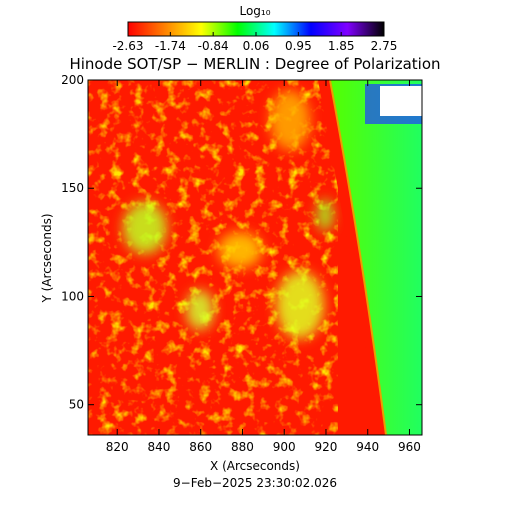 The height and width of the screenshot is (516, 511). Describe the element at coordinates (298, 46) in the screenshot. I see `colorbar-tick-label: 0.95` at that location.